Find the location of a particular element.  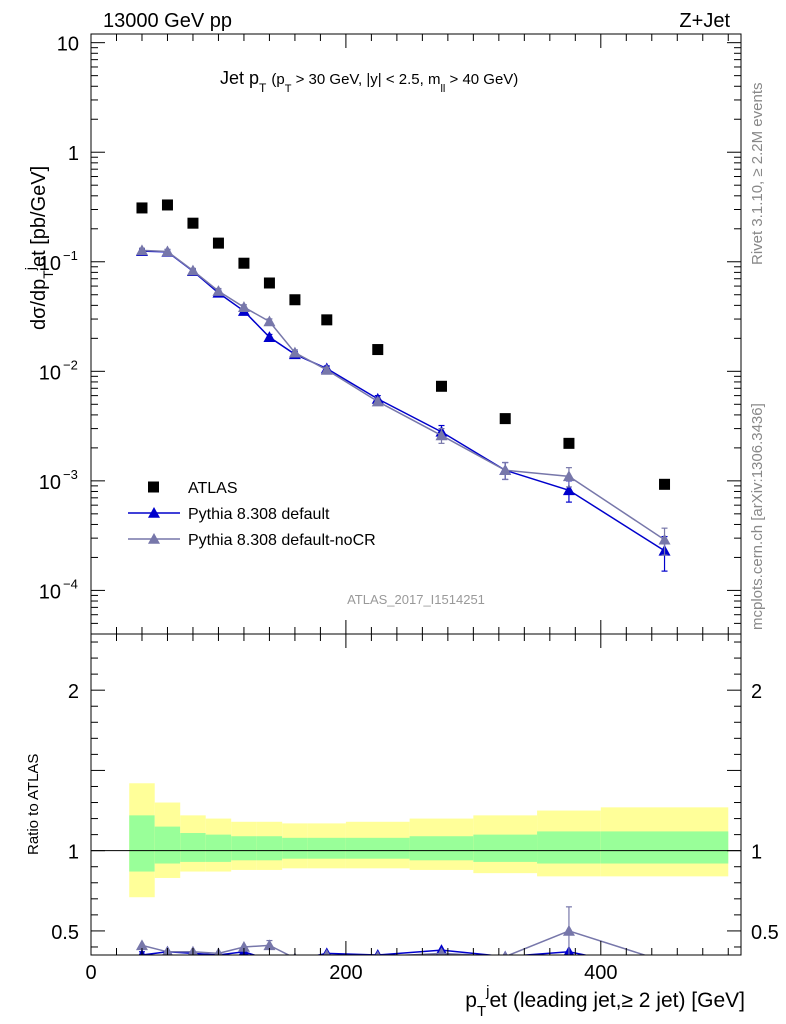

header-left: 13000 GeV pp is located at coordinates (167, 21).